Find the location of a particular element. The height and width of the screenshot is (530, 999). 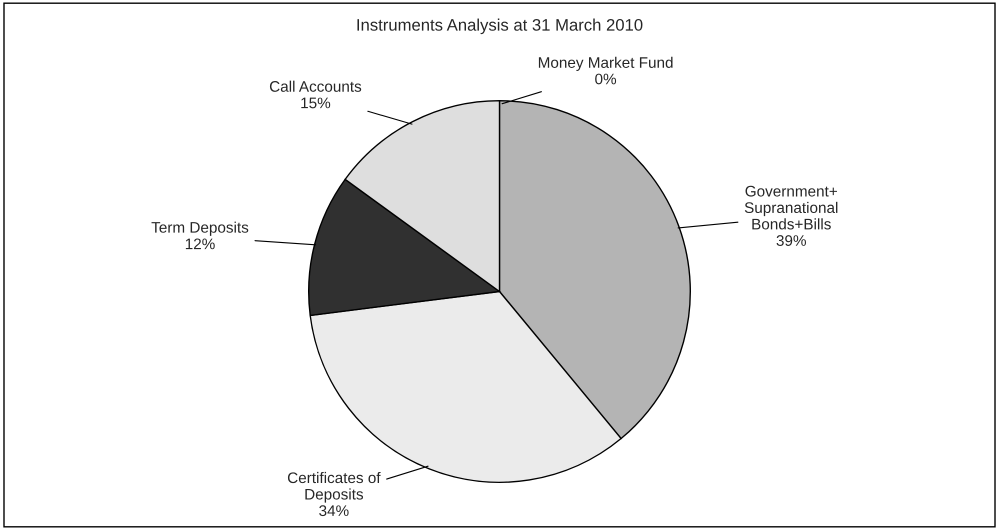

data-label: 15% is located at coordinates (315, 103).